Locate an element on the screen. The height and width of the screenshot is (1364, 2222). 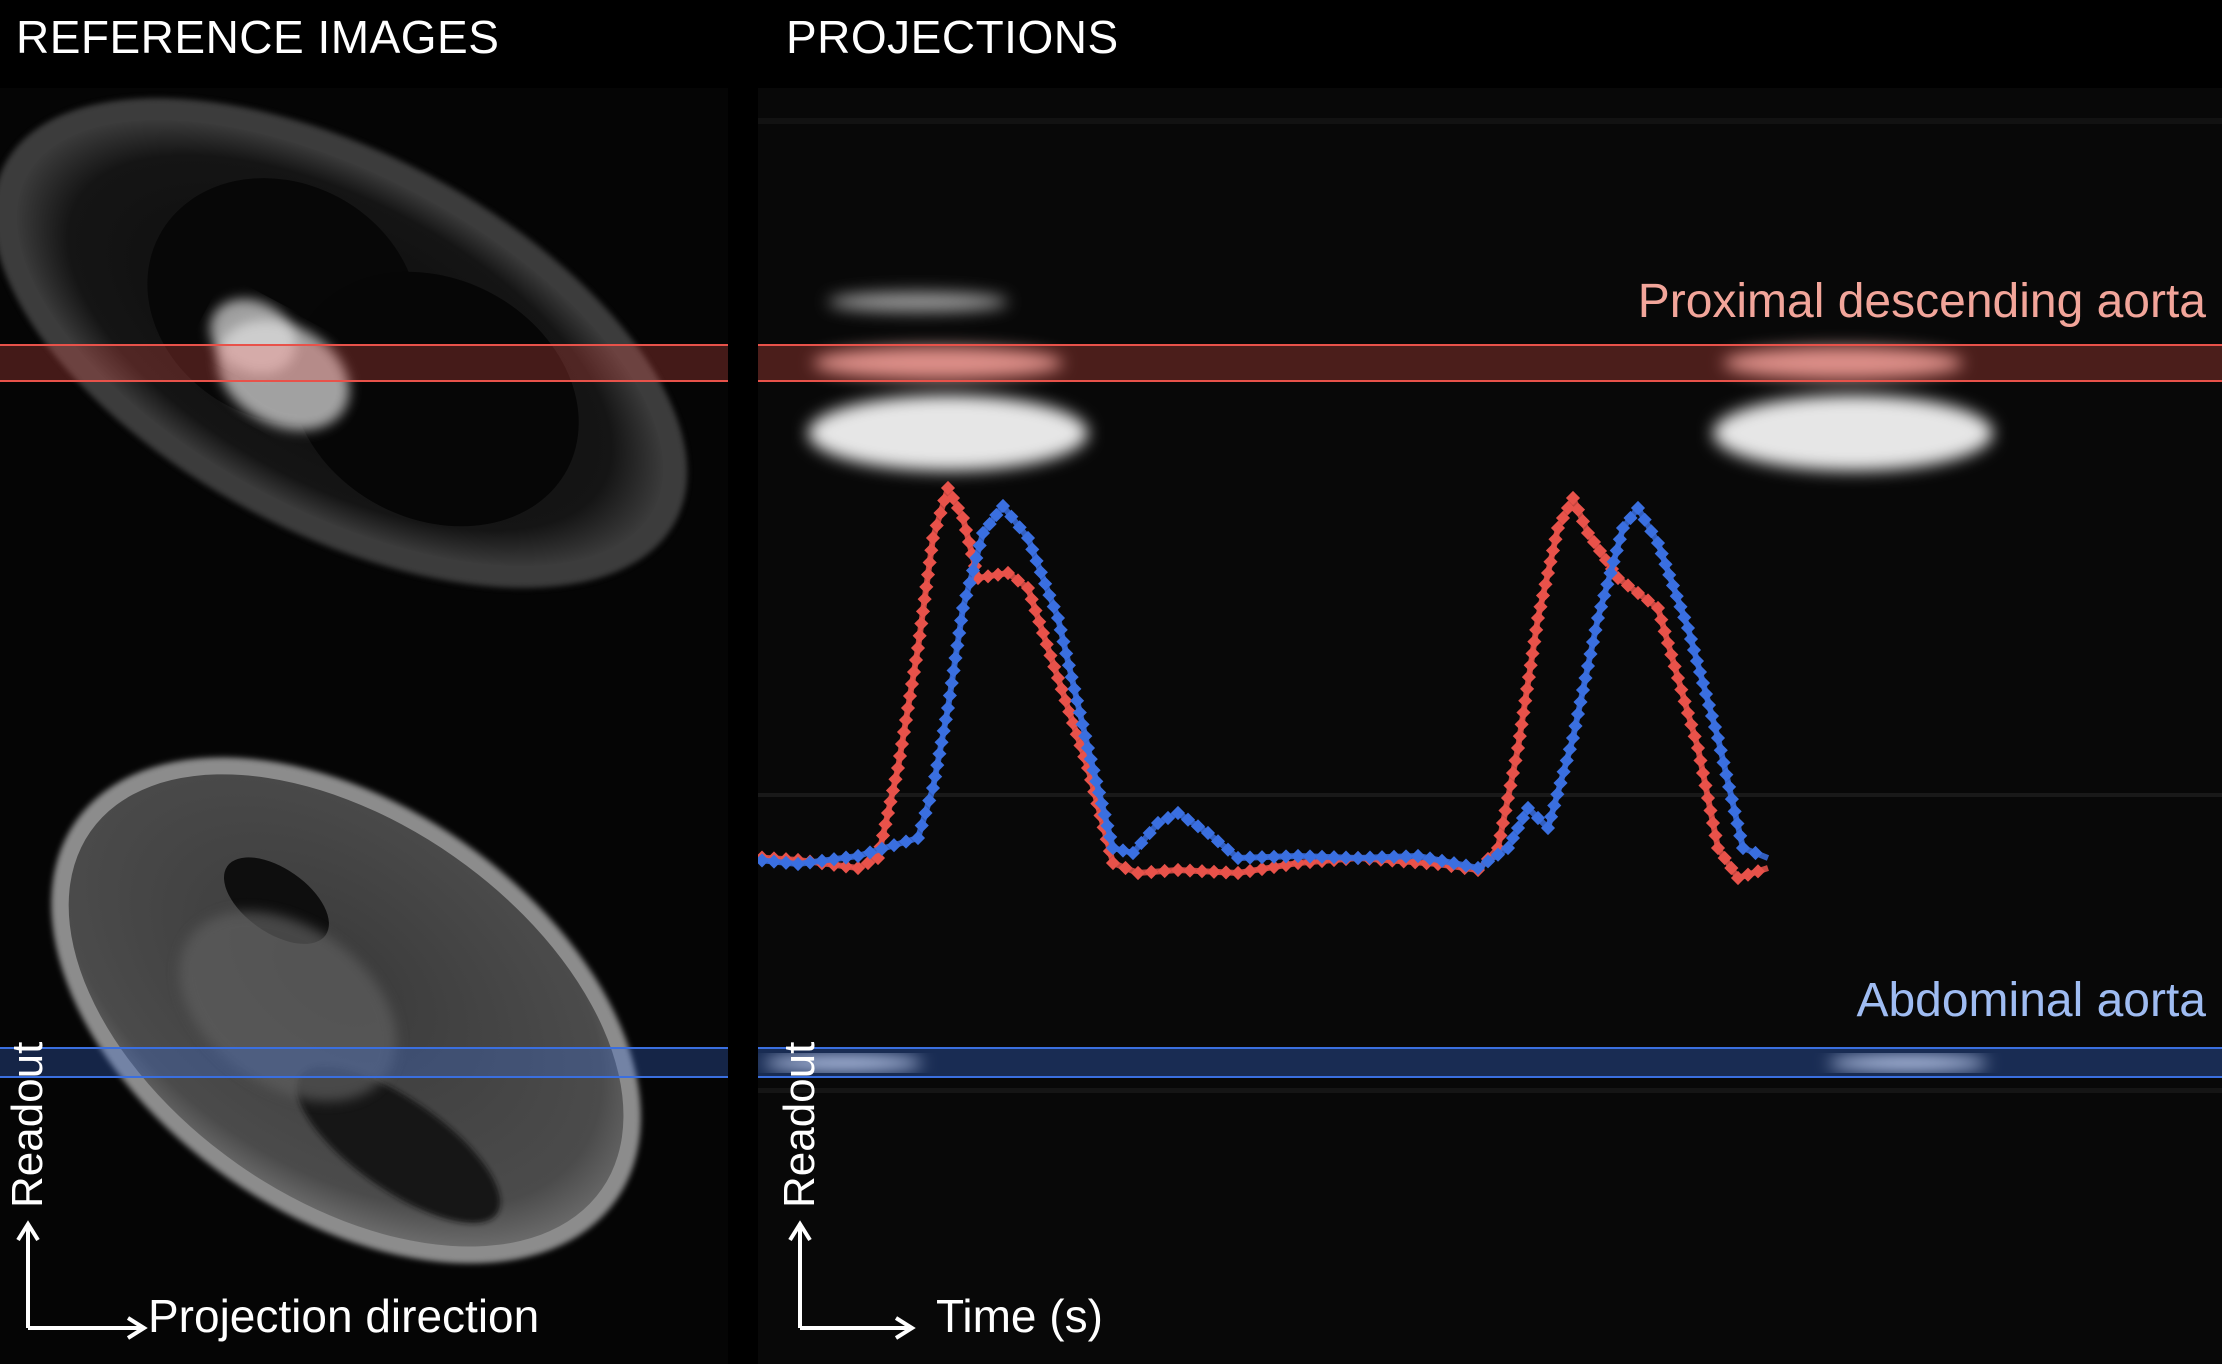
reference-readout-label: Readout is located at coordinates (27, 1124).